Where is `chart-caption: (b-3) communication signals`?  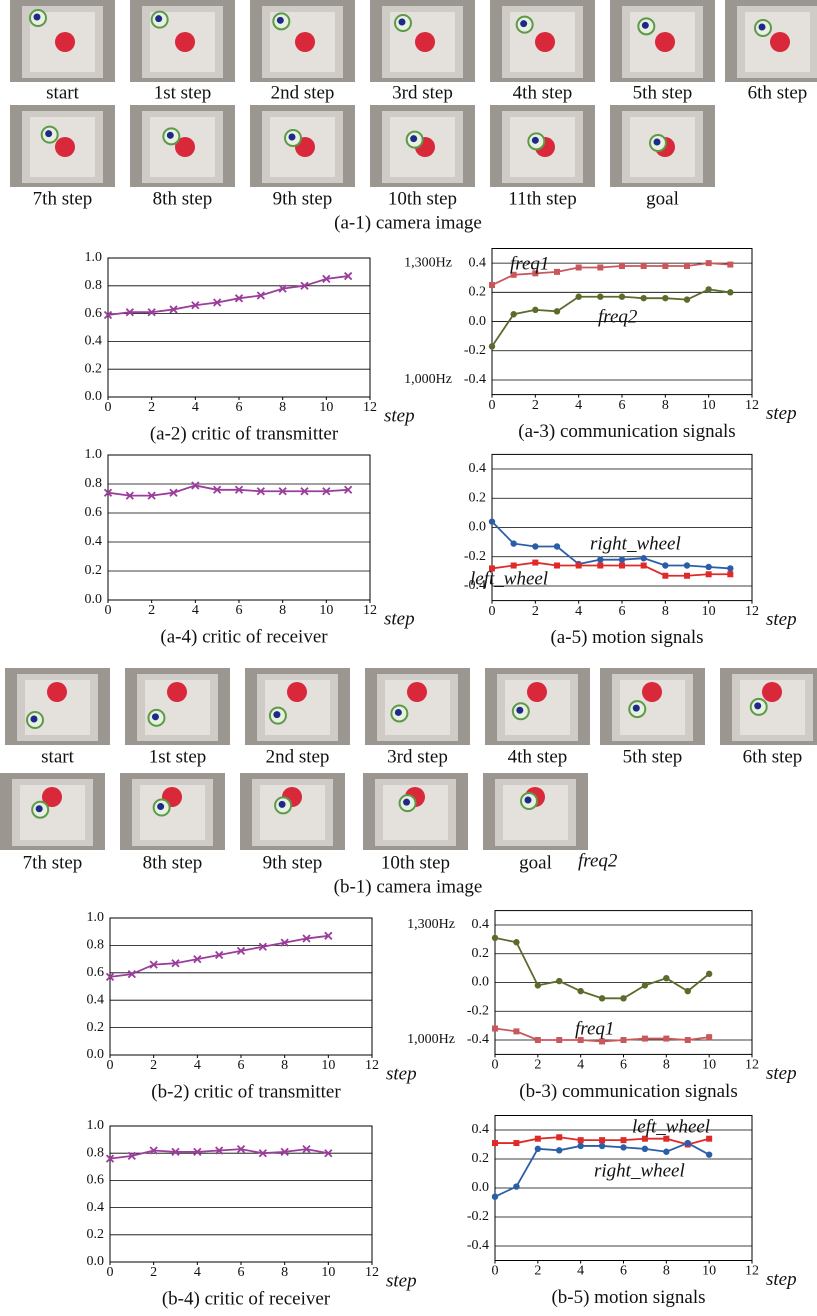
chart-caption: (b-3) communication signals is located at coordinates (628, 1091).